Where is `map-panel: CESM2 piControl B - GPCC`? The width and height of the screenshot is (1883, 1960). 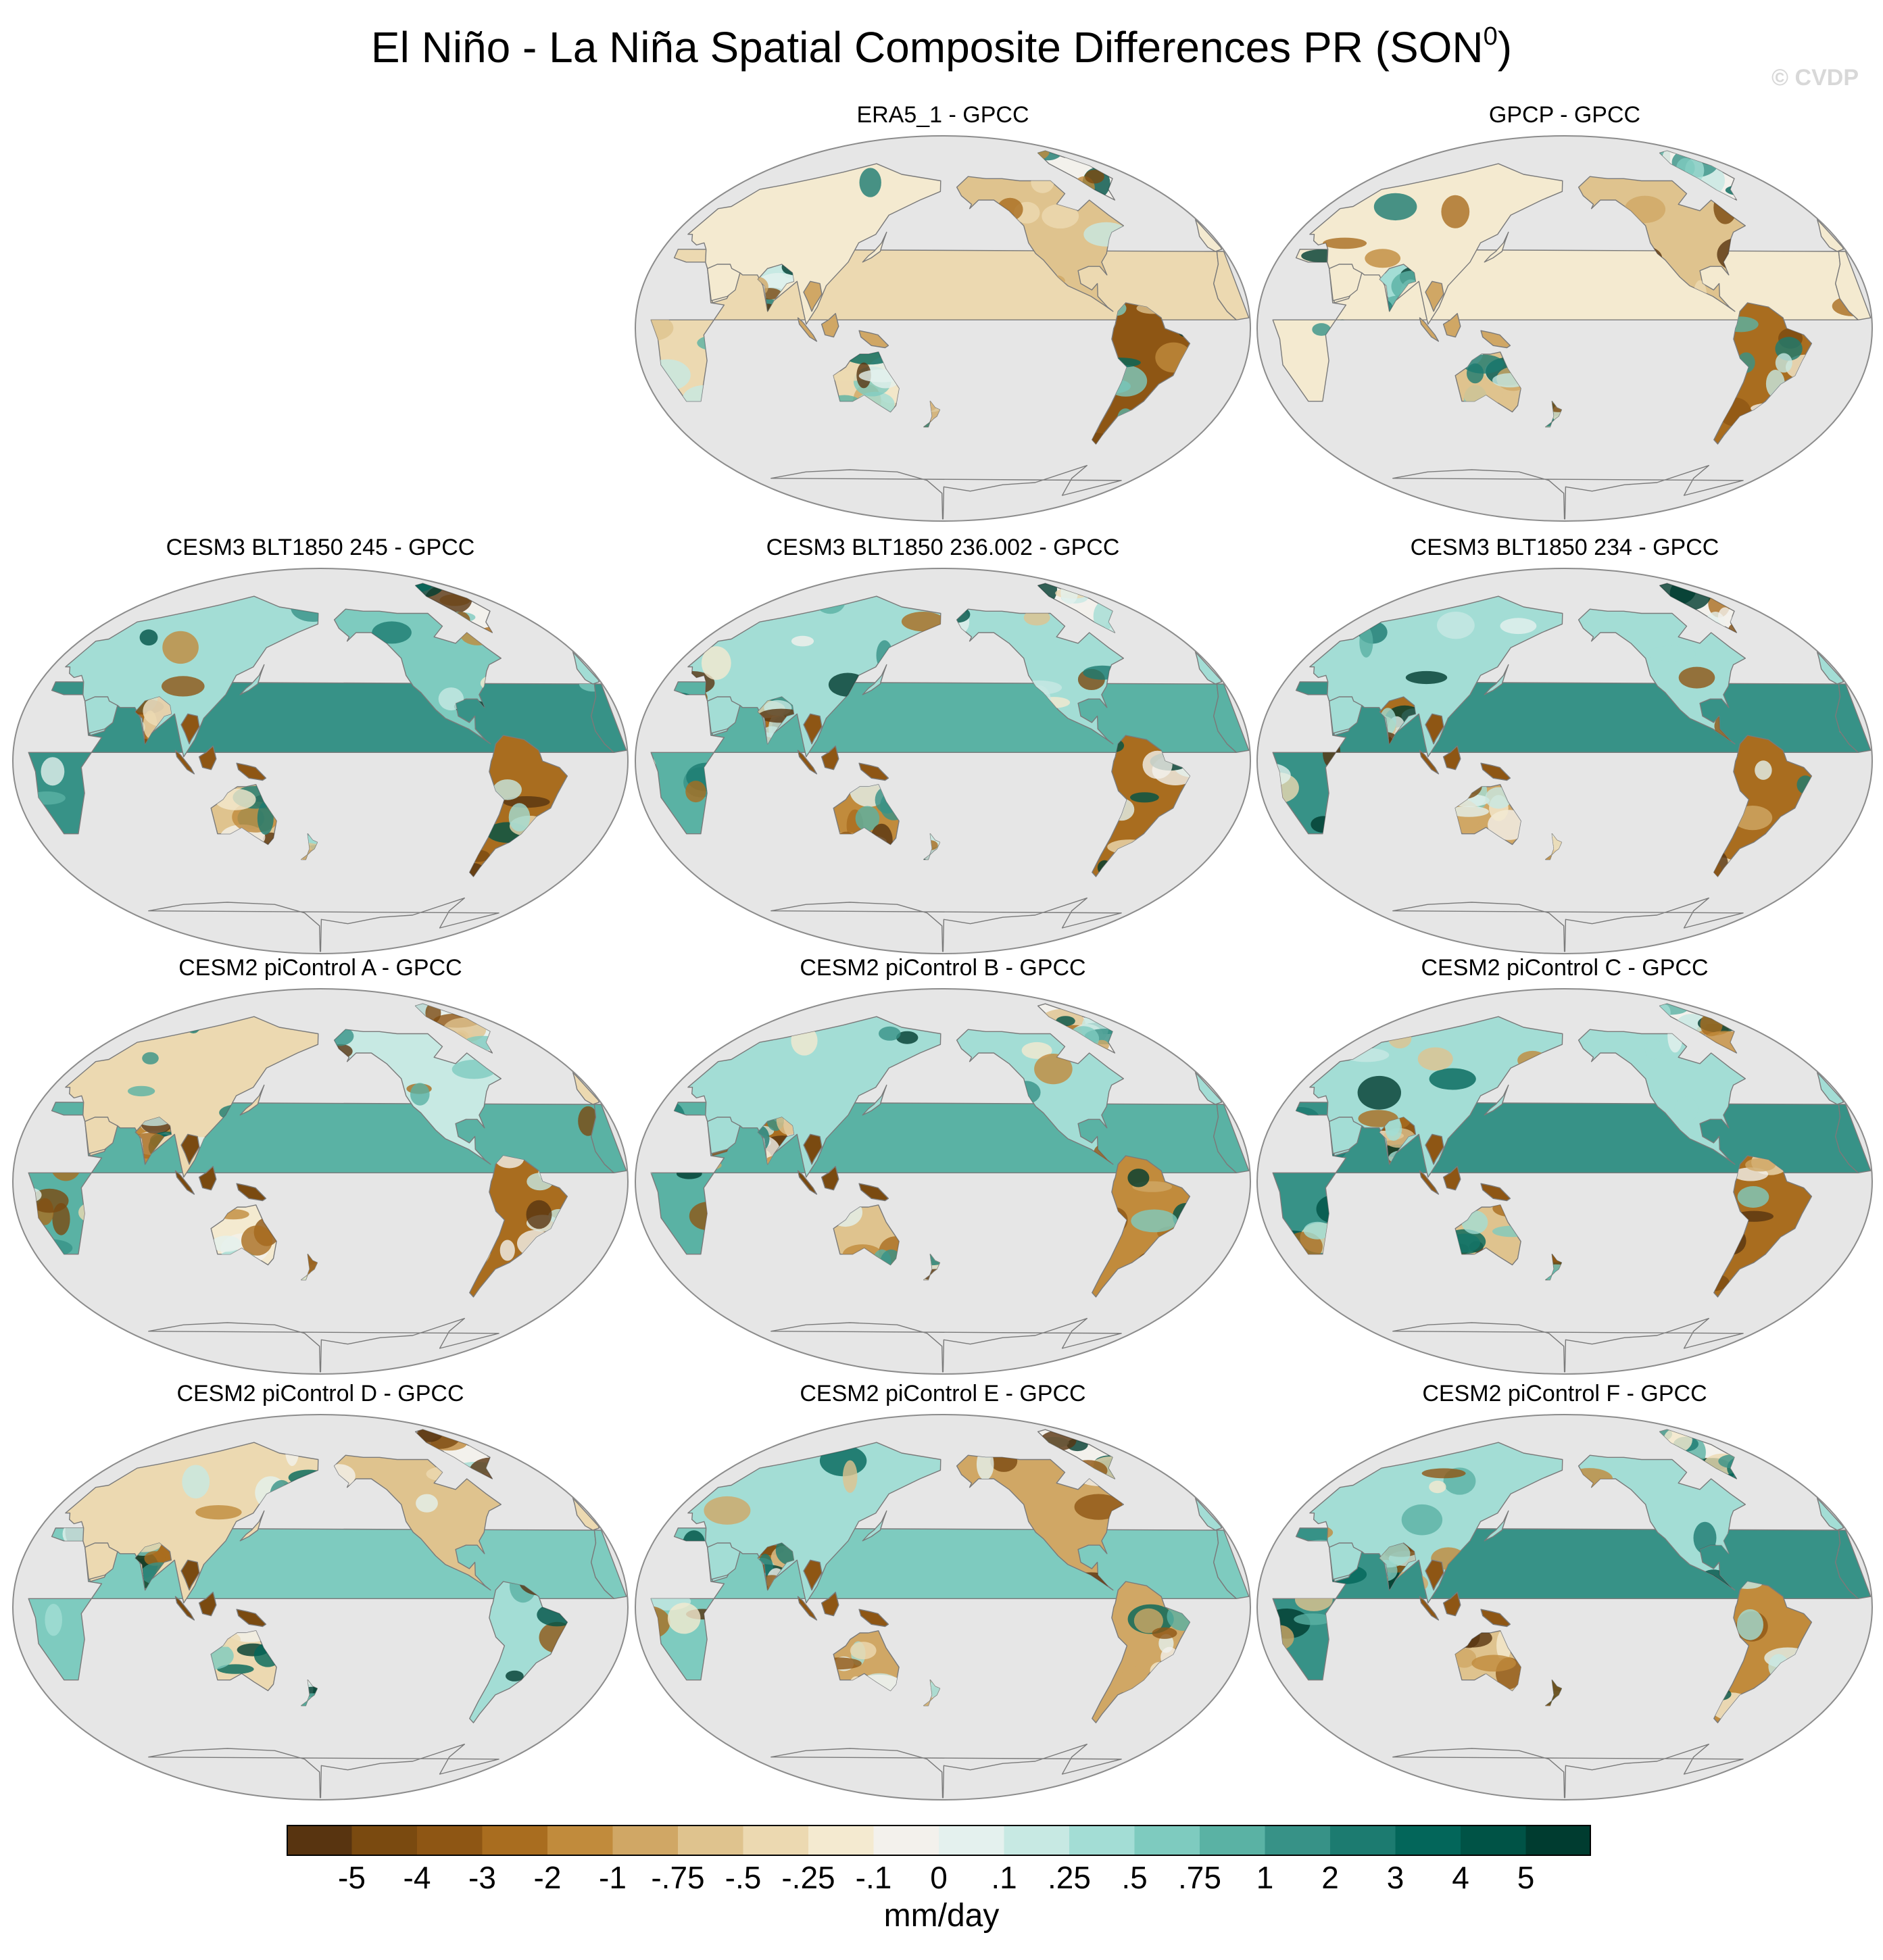 map-panel: CESM2 piControl B - GPCC is located at coordinates (943, 1167).